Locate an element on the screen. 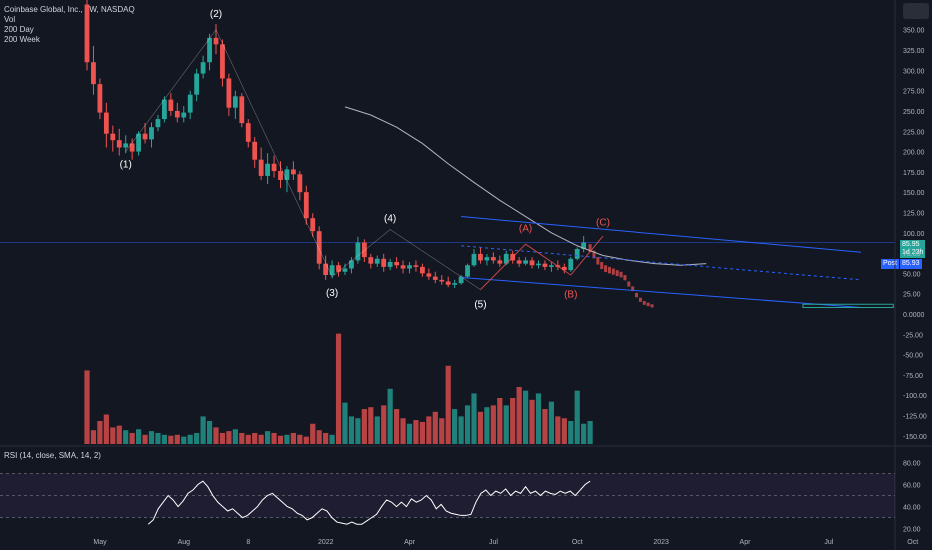  wave-label: (4) is located at coordinates (390, 219).